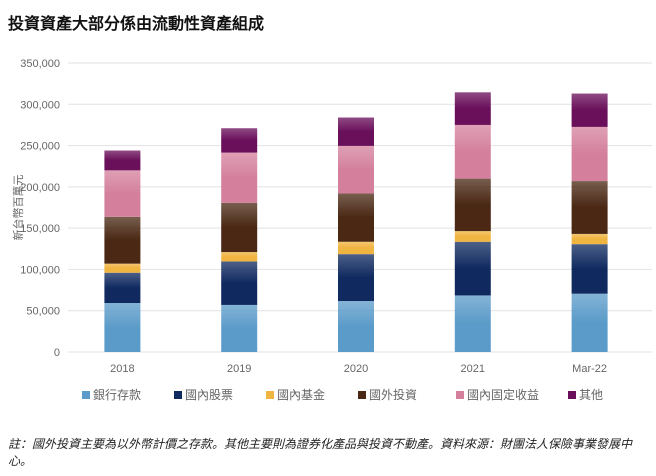 The height and width of the screenshot is (476, 656). I want to click on legend-item: 其他, so click(585, 394).